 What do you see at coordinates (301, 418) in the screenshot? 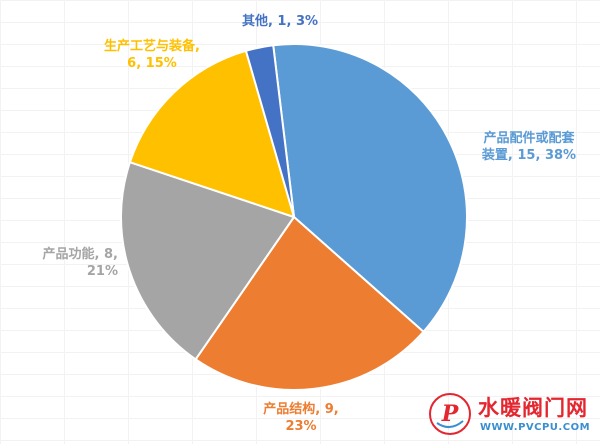
I see `label-product-structure: 产品结构, 9, 23%` at bounding box center [301, 418].